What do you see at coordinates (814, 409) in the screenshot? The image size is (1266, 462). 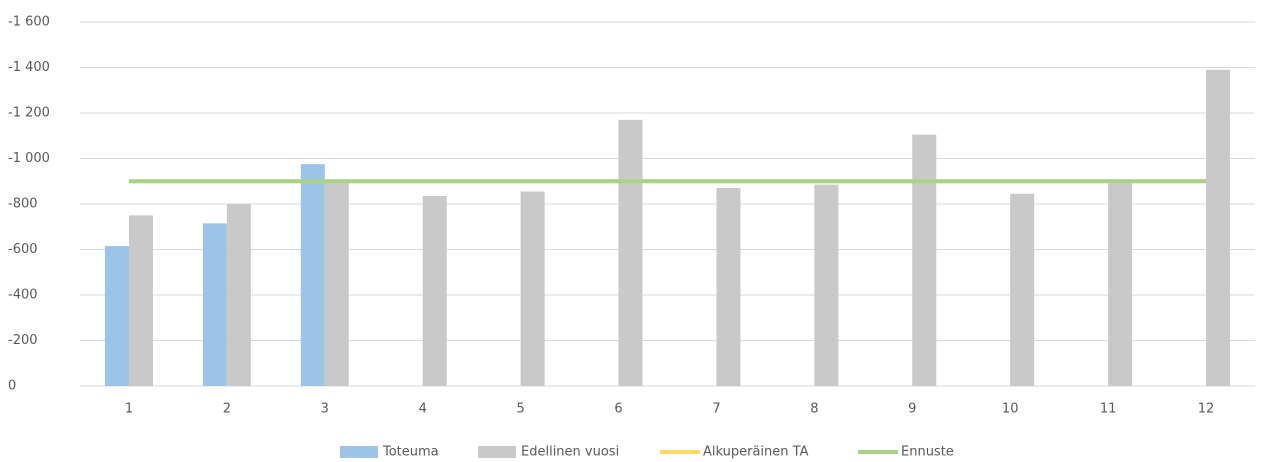 I see `x-tick-label: 8` at bounding box center [814, 409].